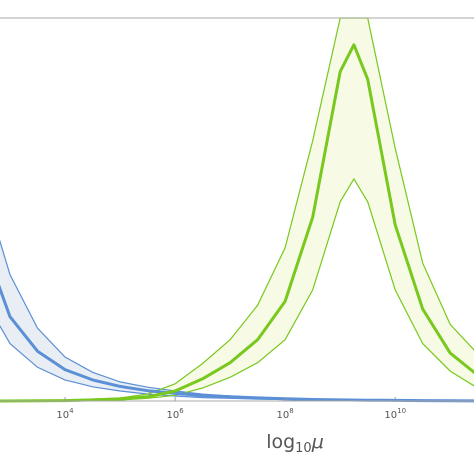  What do you see at coordinates (285, 414) in the screenshot?
I see `x-tick-label-2: 10⁸` at bounding box center [285, 414].